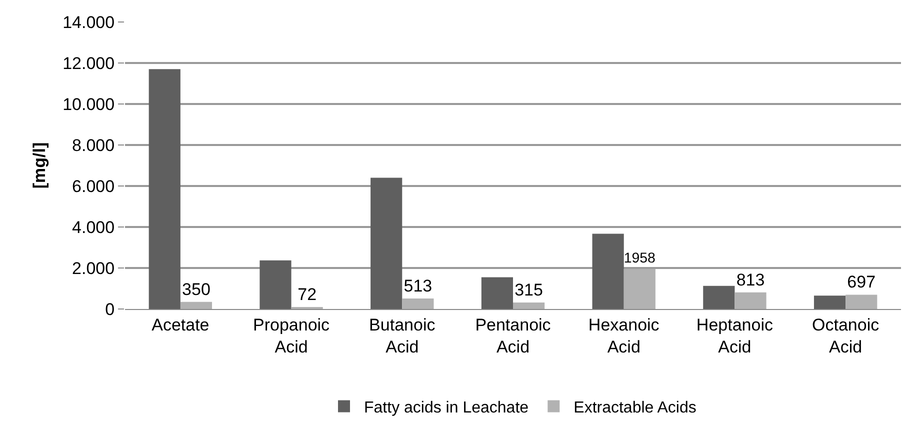 Image resolution: width=909 pixels, height=432 pixels. What do you see at coordinates (528, 290) in the screenshot?
I see `data-label: 315` at bounding box center [528, 290].